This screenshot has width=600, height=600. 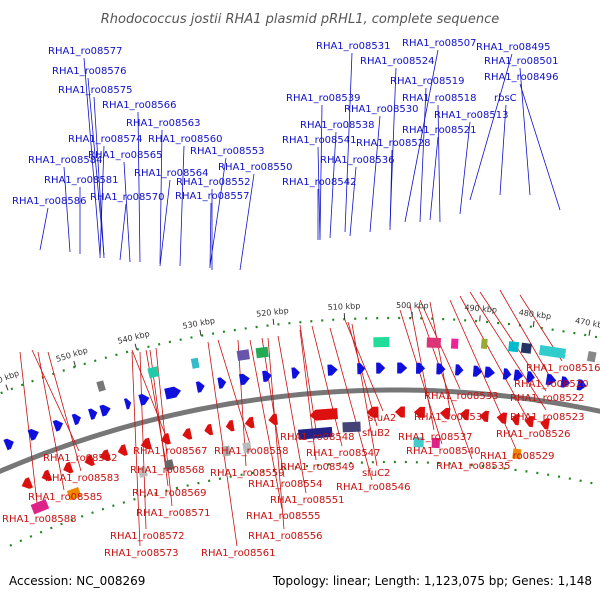 What do you see at coordinates (353, 46) in the screenshot?
I see `forward-gene-label: RHA1_ro08531` at bounding box center [353, 46].